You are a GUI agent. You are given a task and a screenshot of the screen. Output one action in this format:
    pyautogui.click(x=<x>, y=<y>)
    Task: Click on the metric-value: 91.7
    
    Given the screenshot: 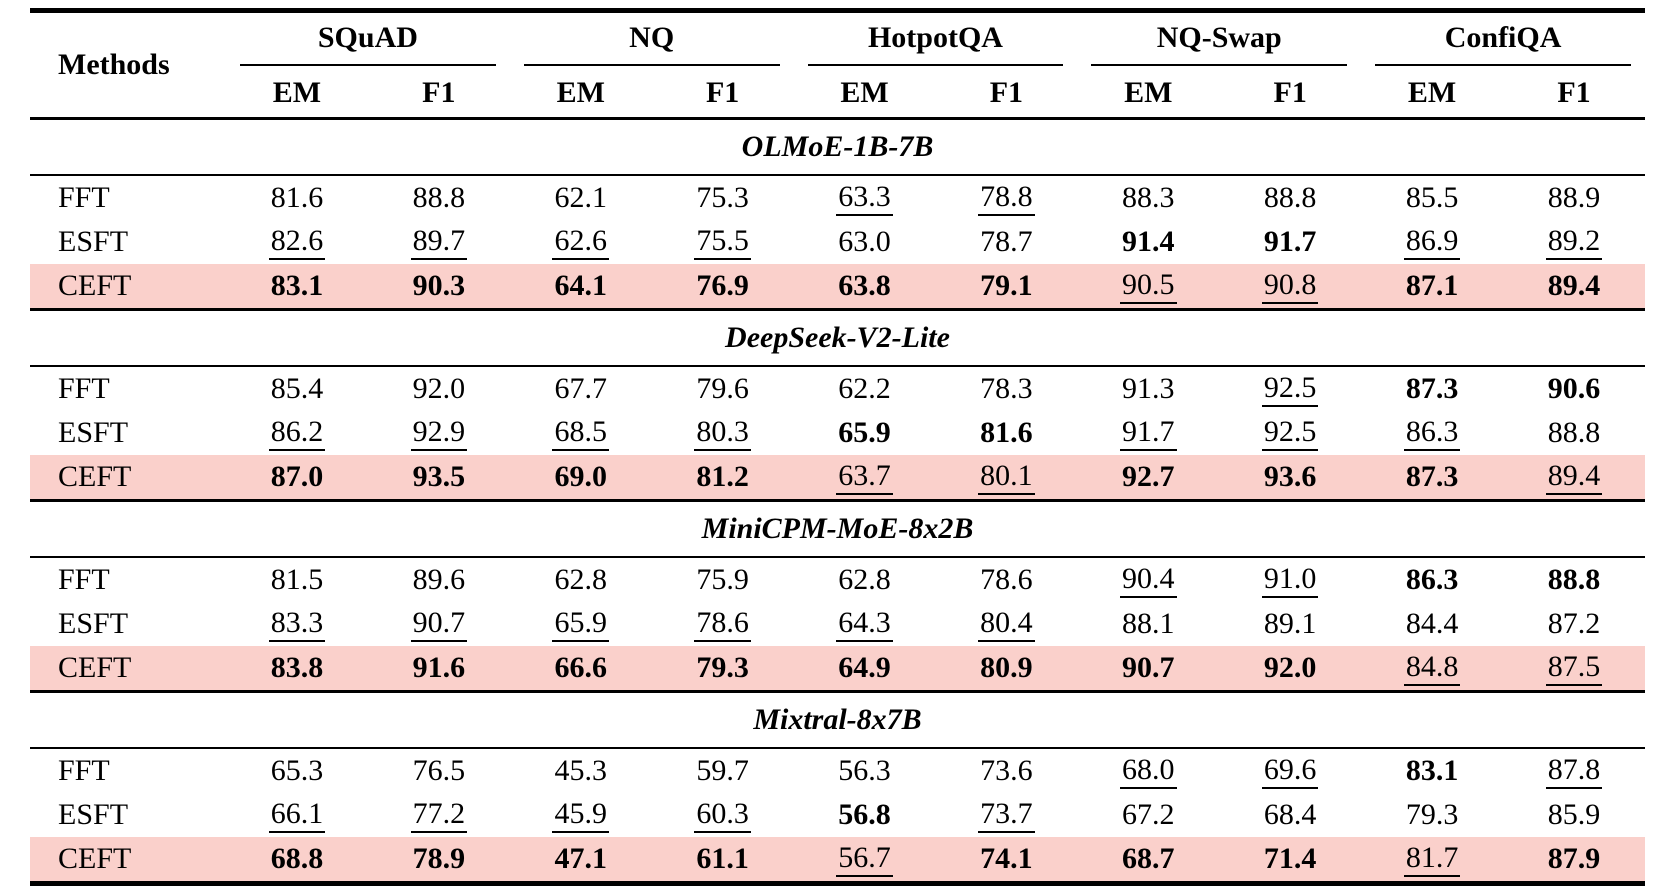 What is the action you would take?
    pyautogui.click(x=1290, y=242)
    